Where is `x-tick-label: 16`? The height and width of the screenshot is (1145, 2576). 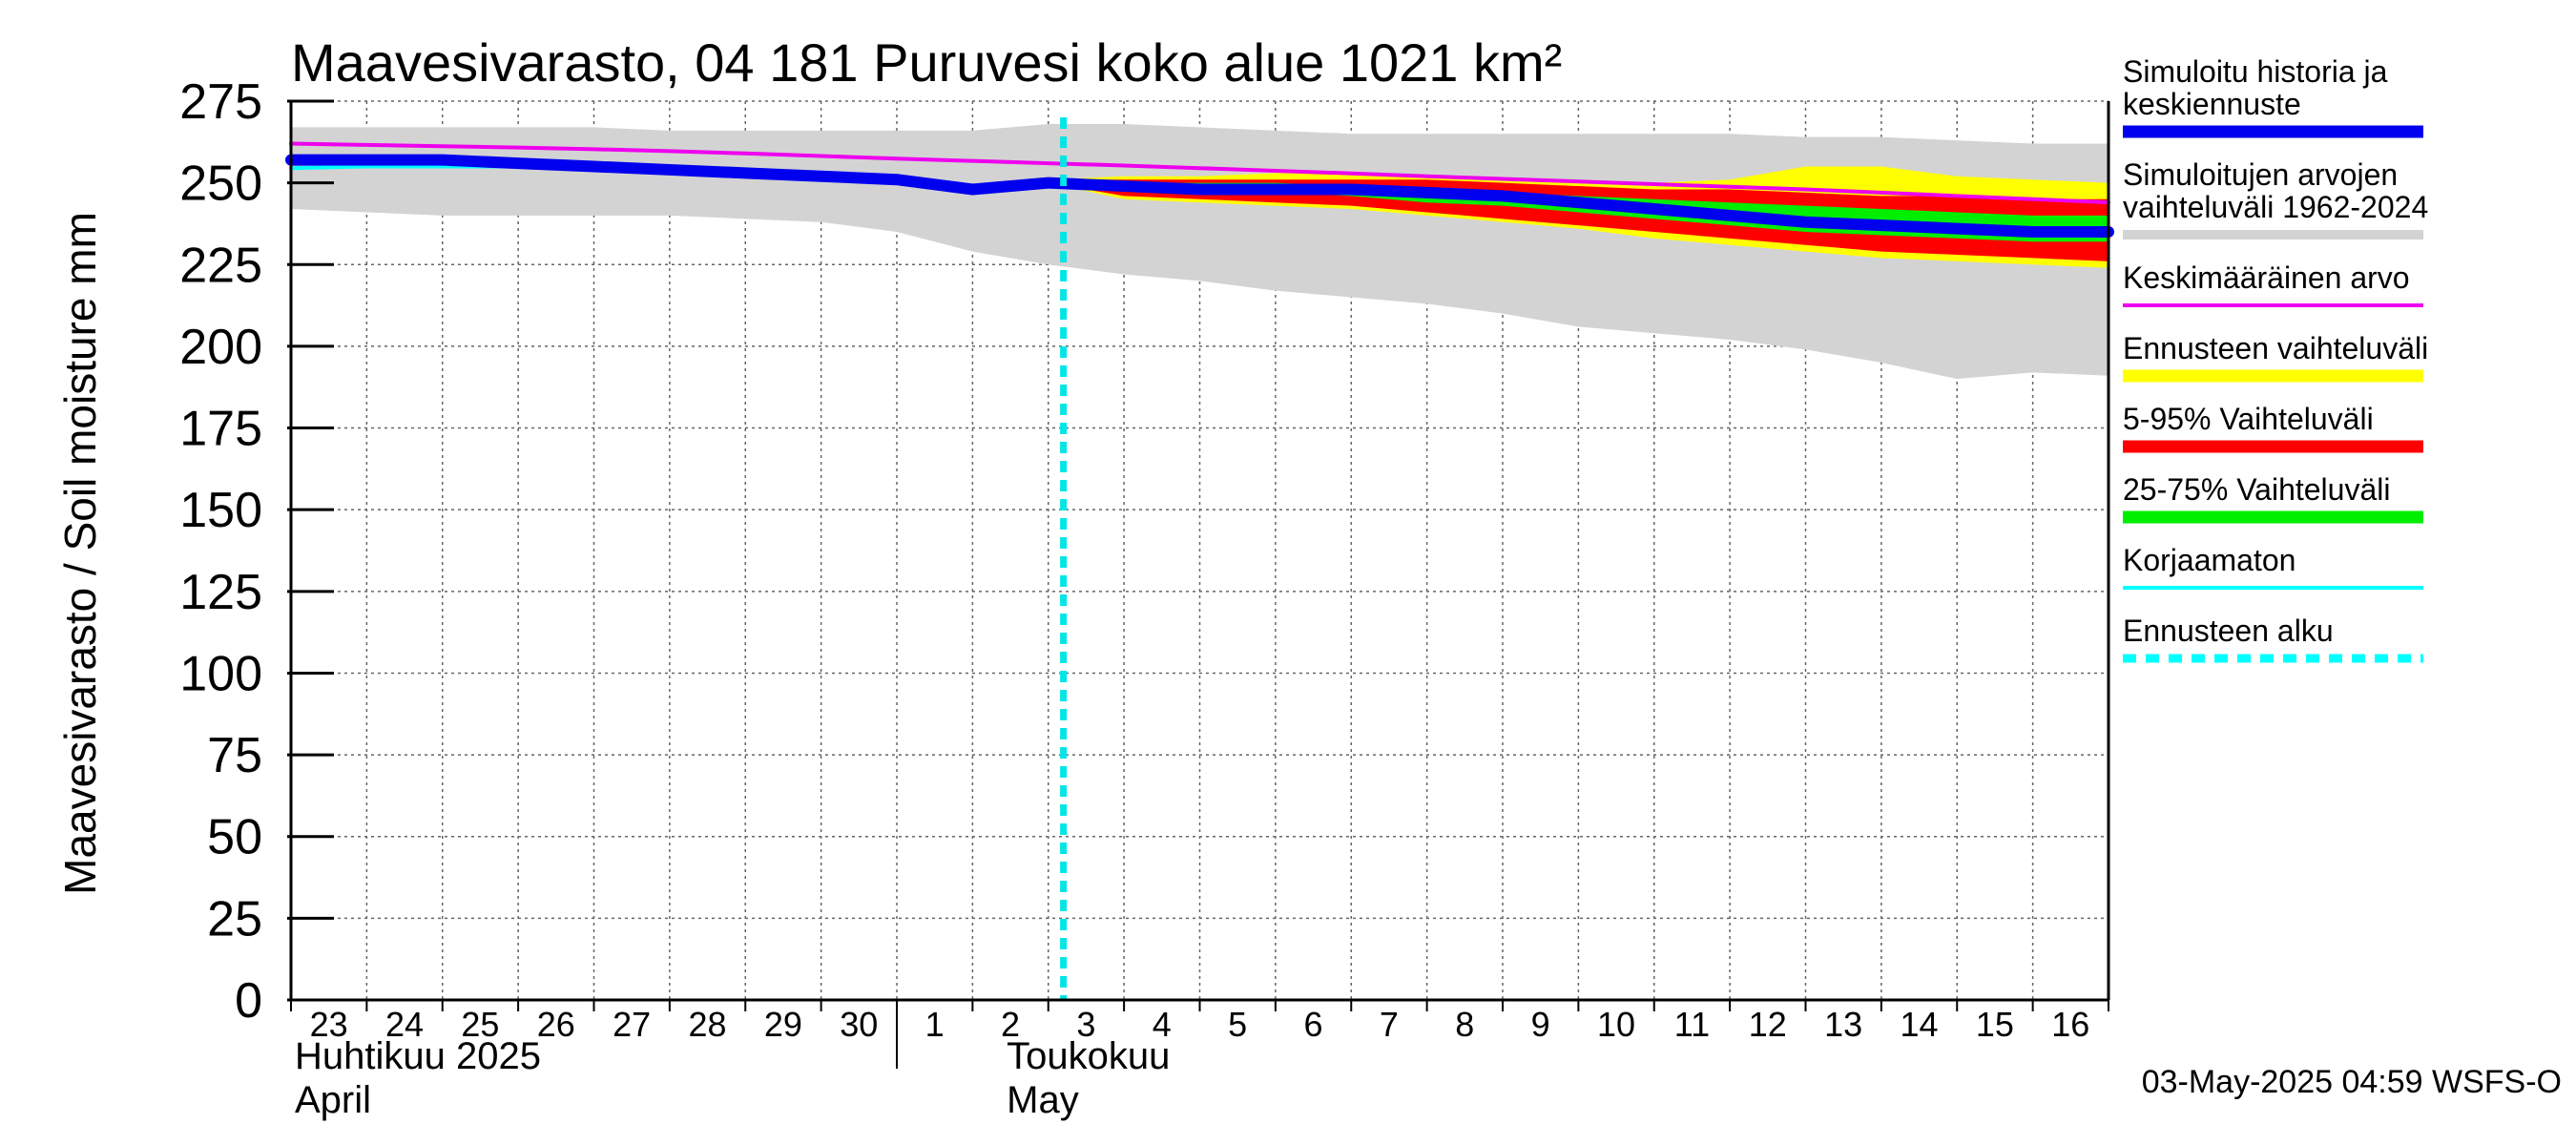
x-tick-label: 16 is located at coordinates (2070, 1025).